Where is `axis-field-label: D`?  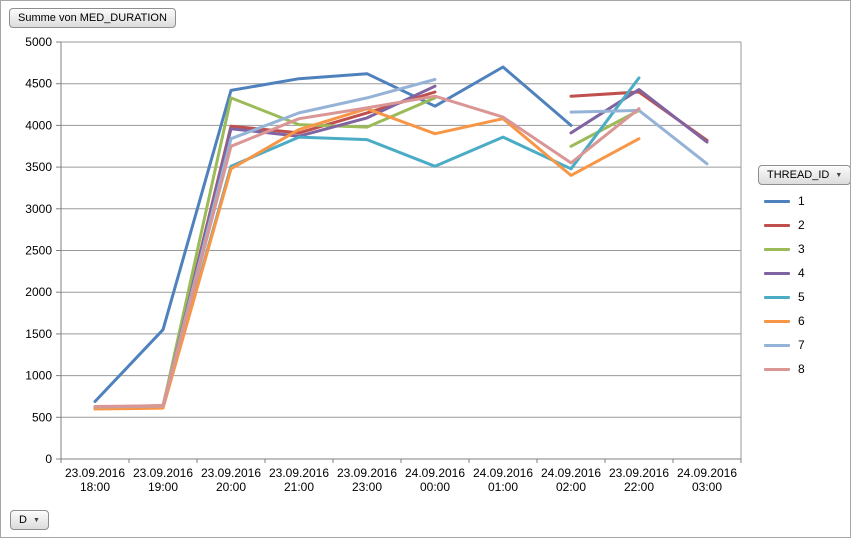
axis-field-label: D is located at coordinates (23, 520).